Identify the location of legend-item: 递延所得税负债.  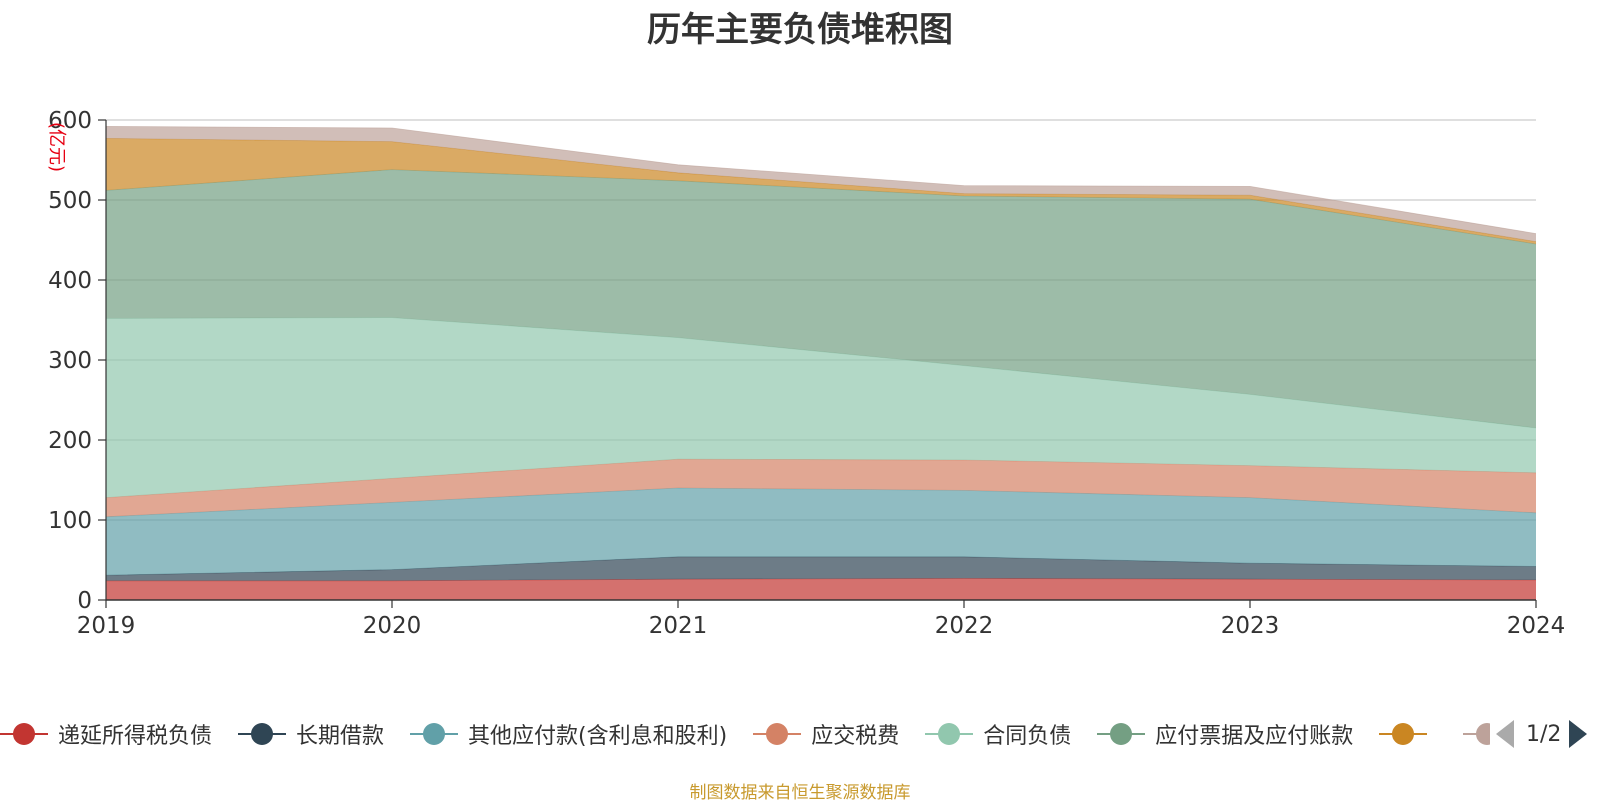
(106, 734).